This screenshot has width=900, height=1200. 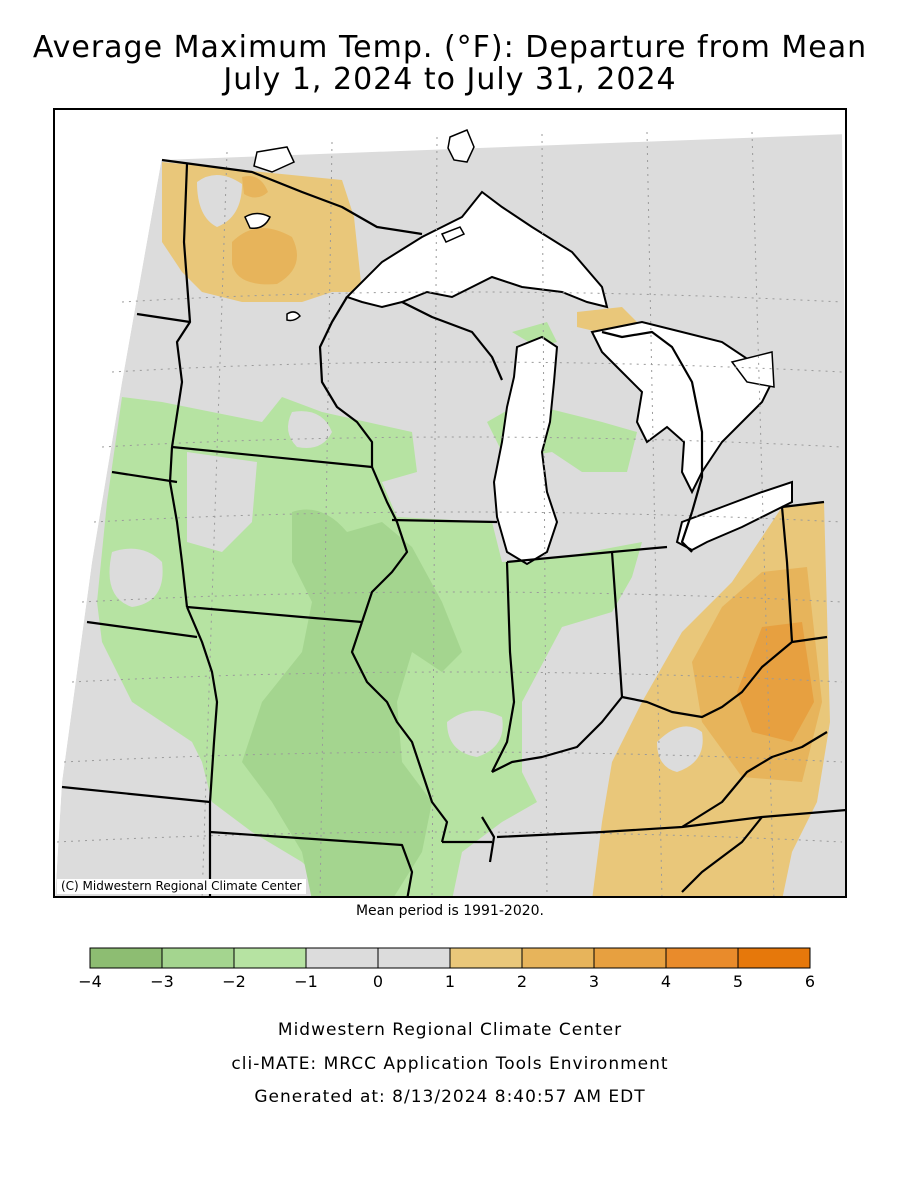 What do you see at coordinates (346, 381) in the screenshot?
I see `mn-wi-border` at bounding box center [346, 381].